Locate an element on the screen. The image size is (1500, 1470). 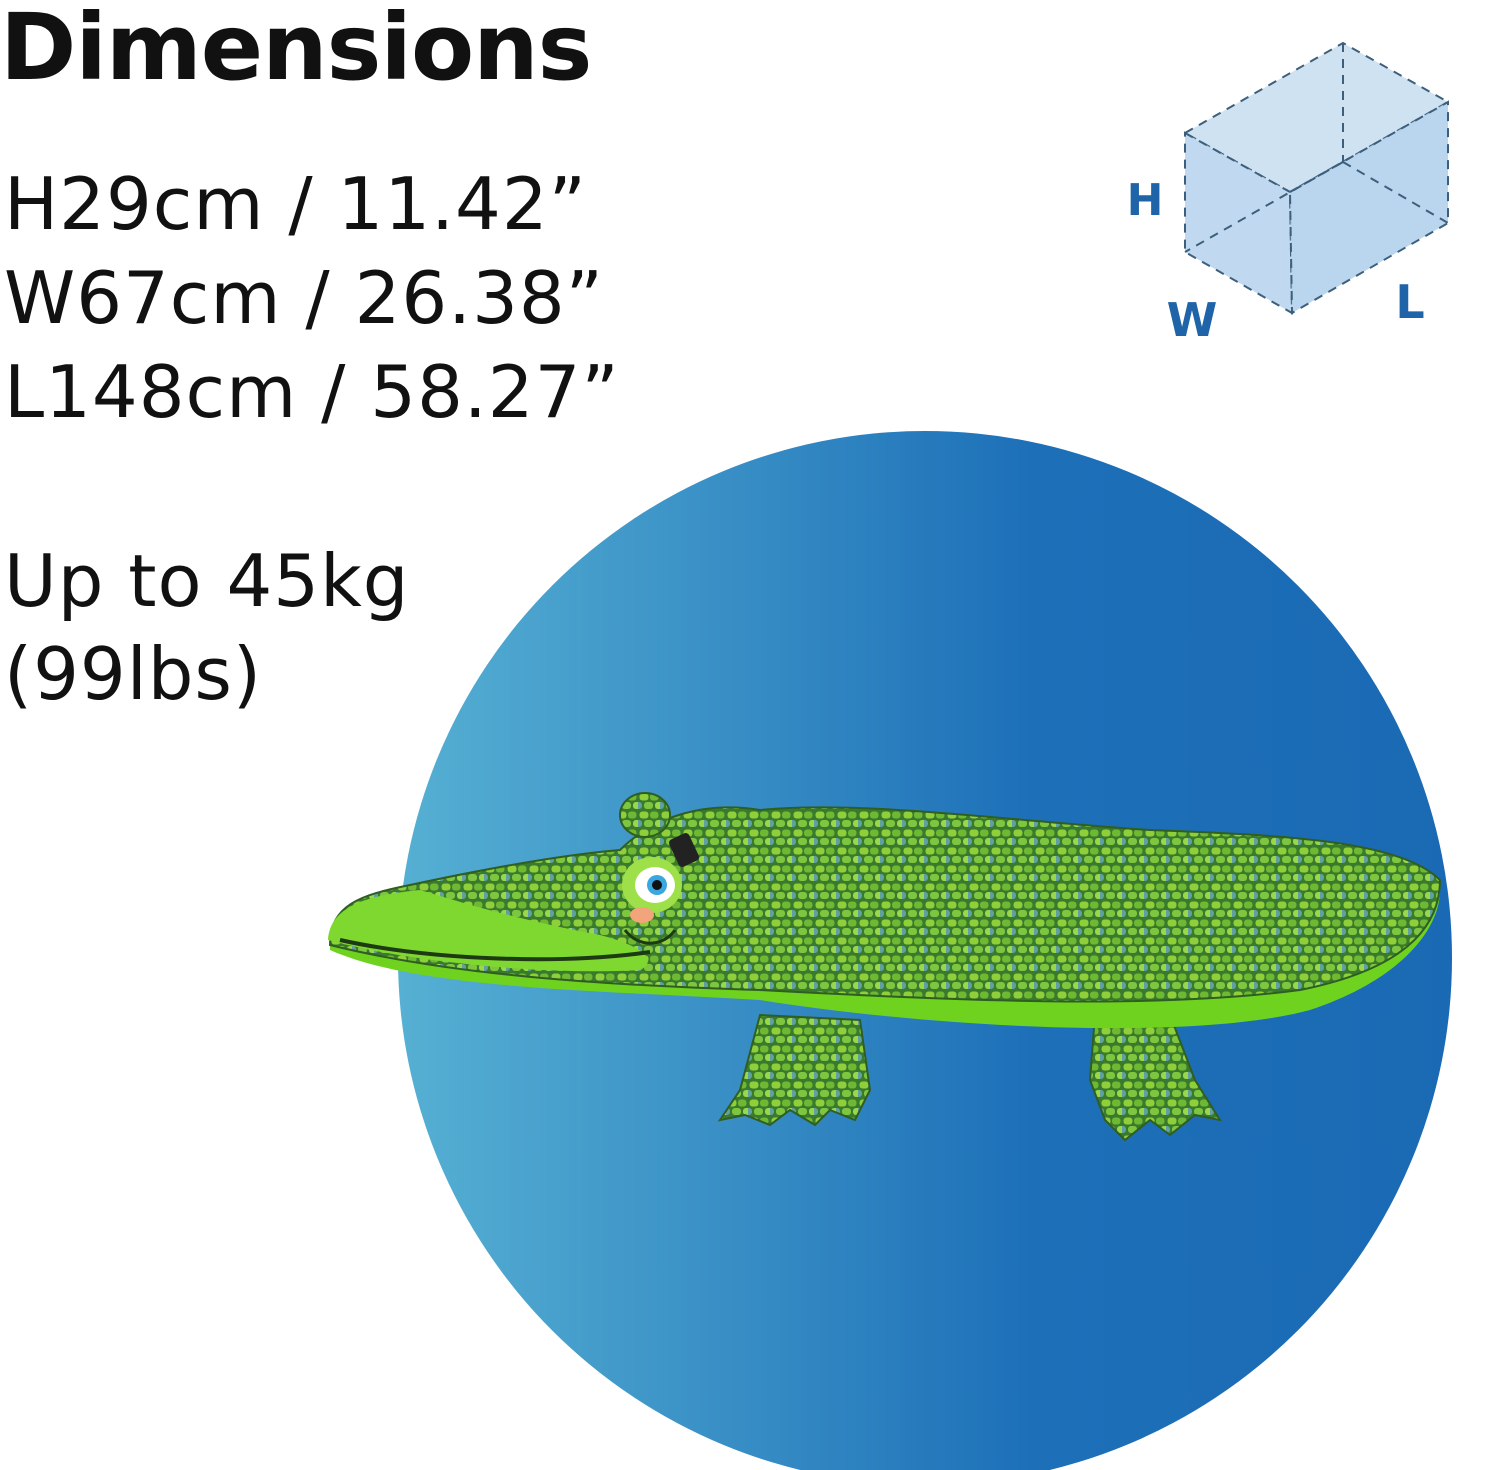
cube-label-l: L is located at coordinates (1409, 302).